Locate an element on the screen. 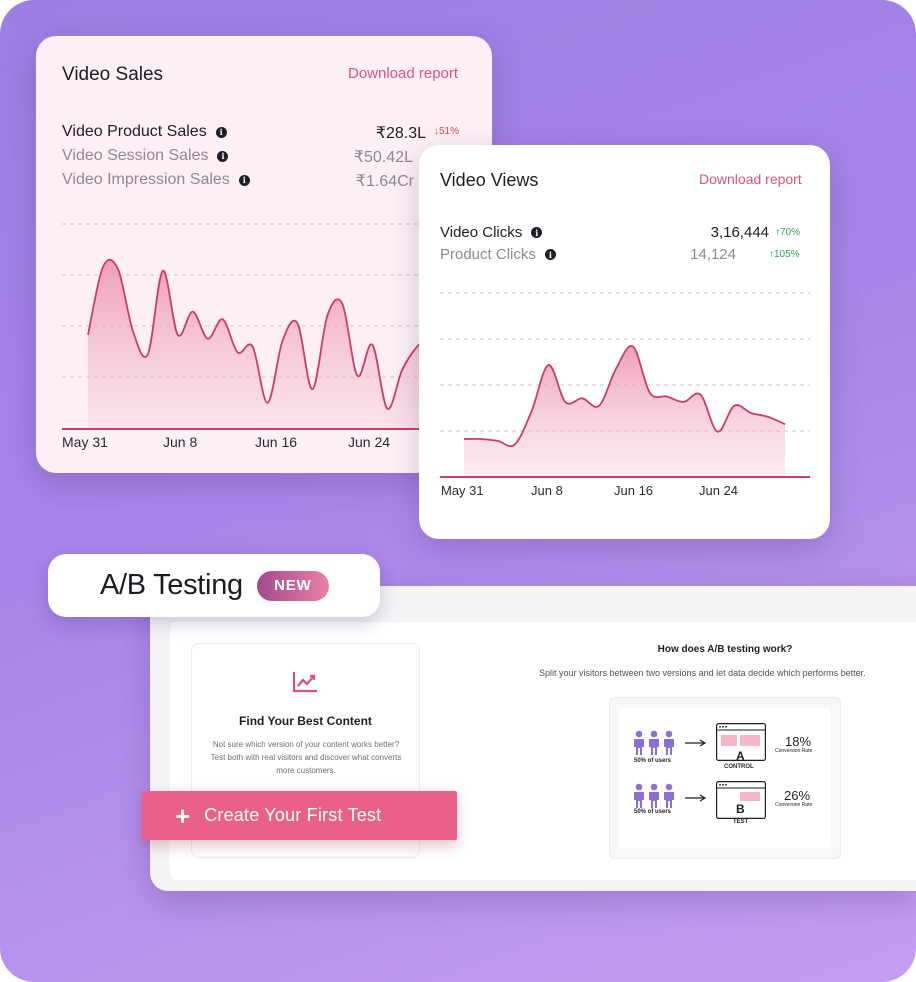 The width and height of the screenshot is (916, 982). ab-testing-header-pill: A/B Testing NEW is located at coordinates (214, 585).